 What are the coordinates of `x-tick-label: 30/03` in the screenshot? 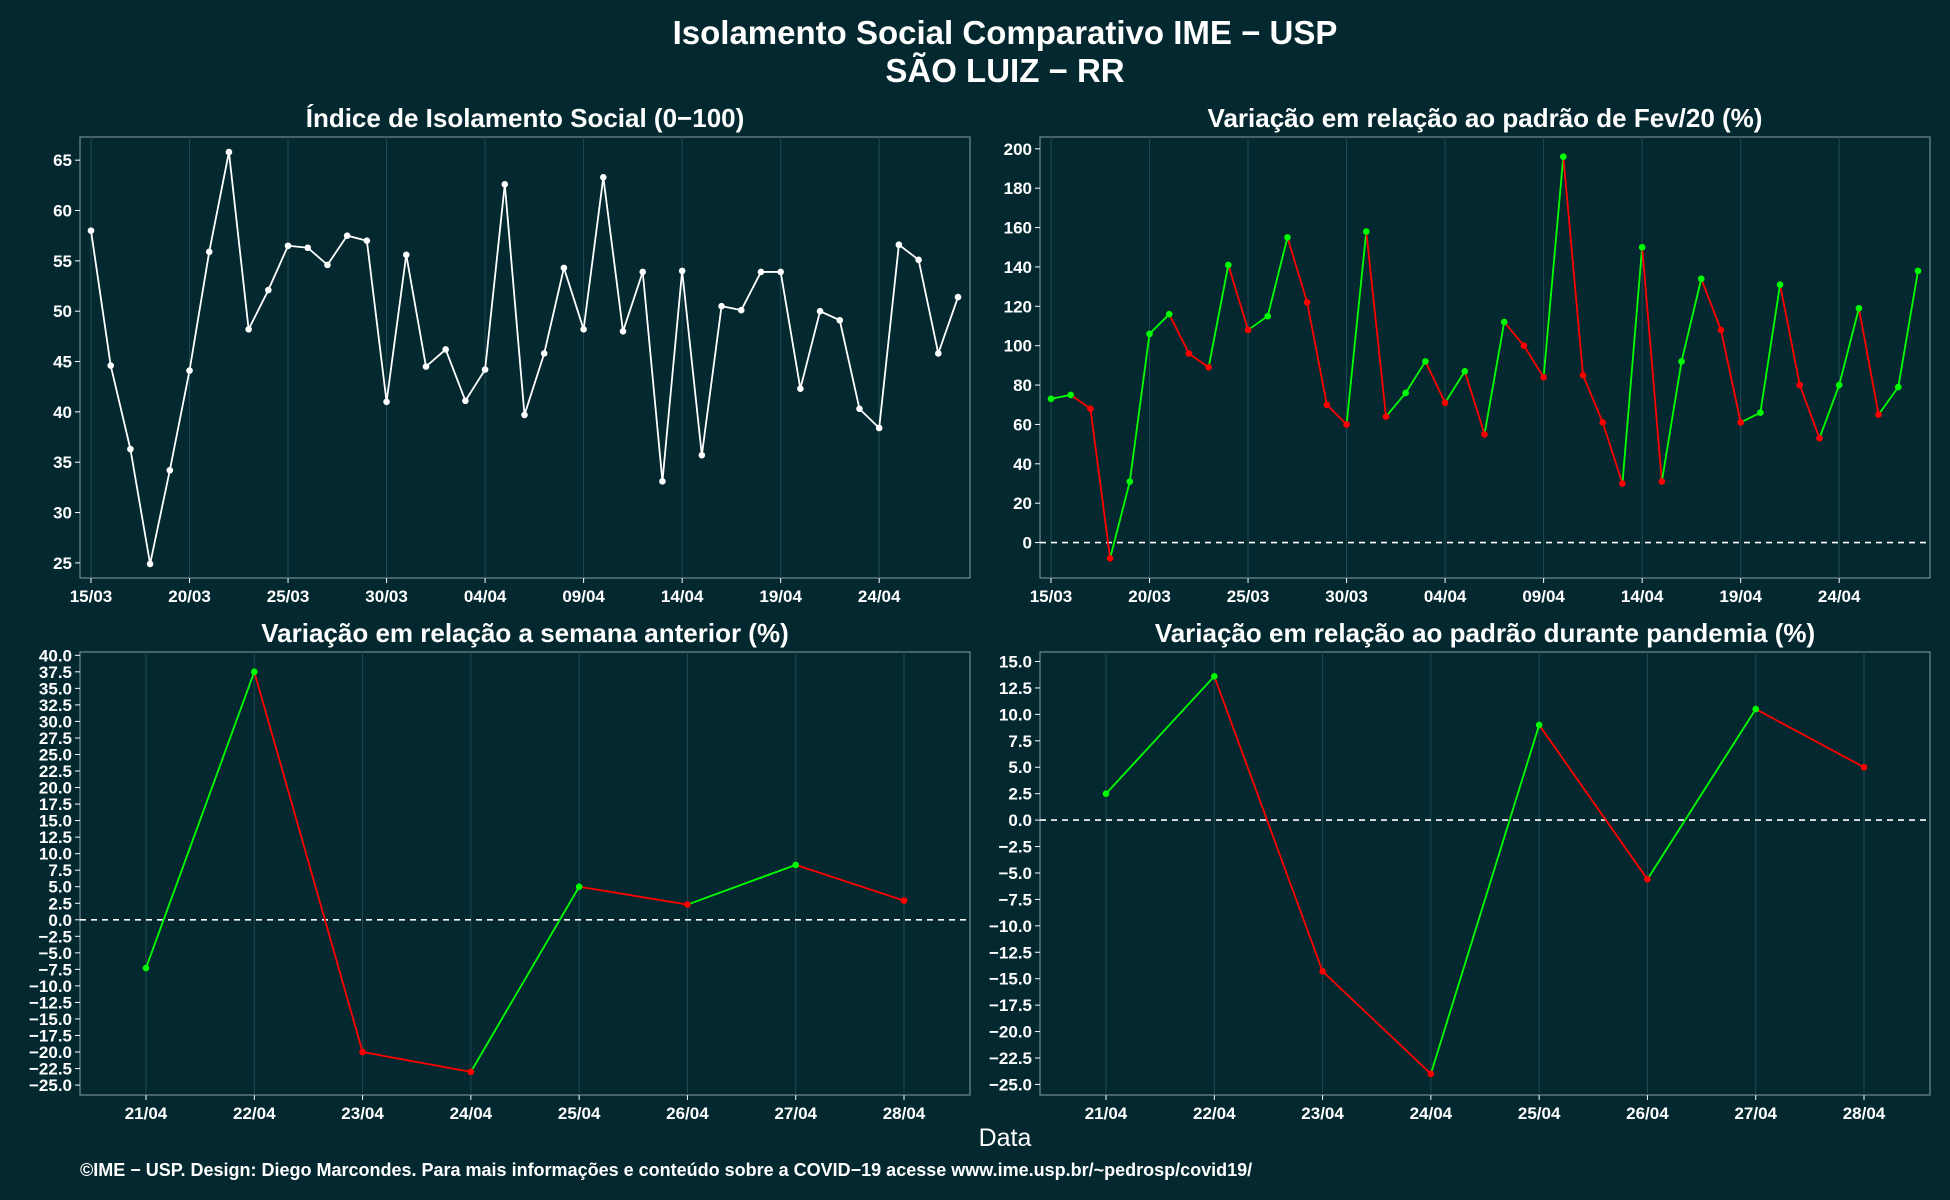 It's located at (386, 596).